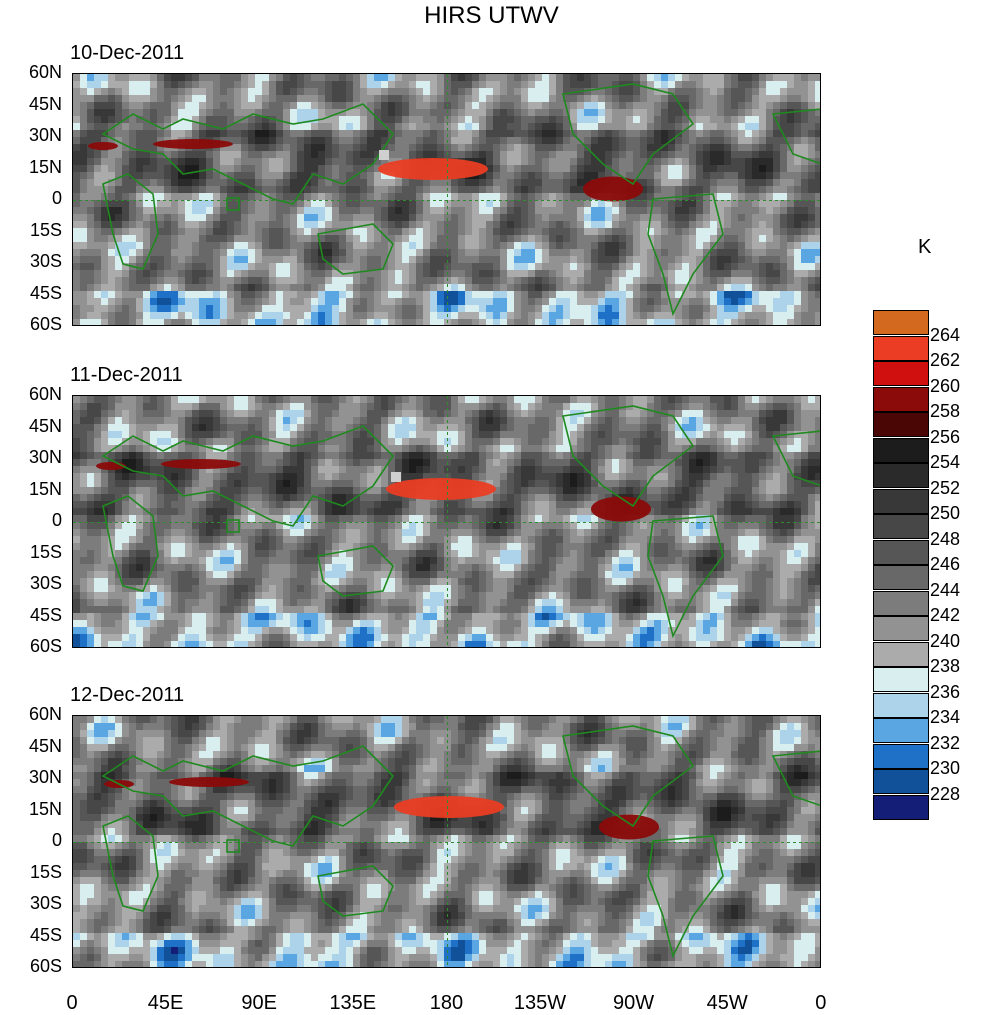  What do you see at coordinates (945, 615) in the screenshot?
I see `colorbar-label: 242` at bounding box center [945, 615].